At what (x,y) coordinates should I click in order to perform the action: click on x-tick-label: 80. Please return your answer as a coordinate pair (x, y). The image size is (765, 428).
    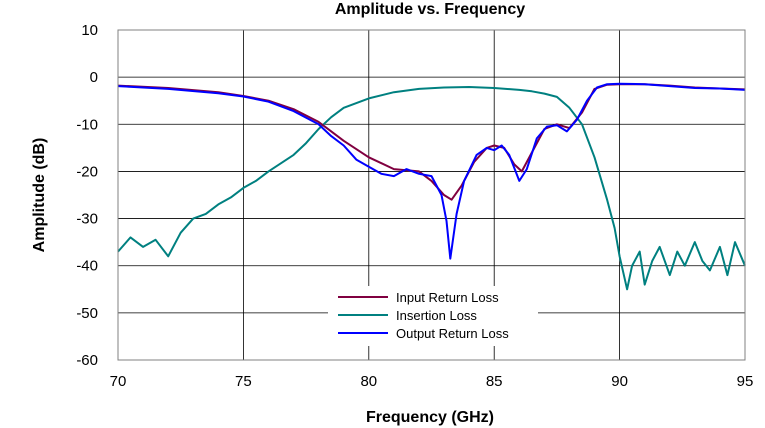
    Looking at the image, I should click on (368, 381).